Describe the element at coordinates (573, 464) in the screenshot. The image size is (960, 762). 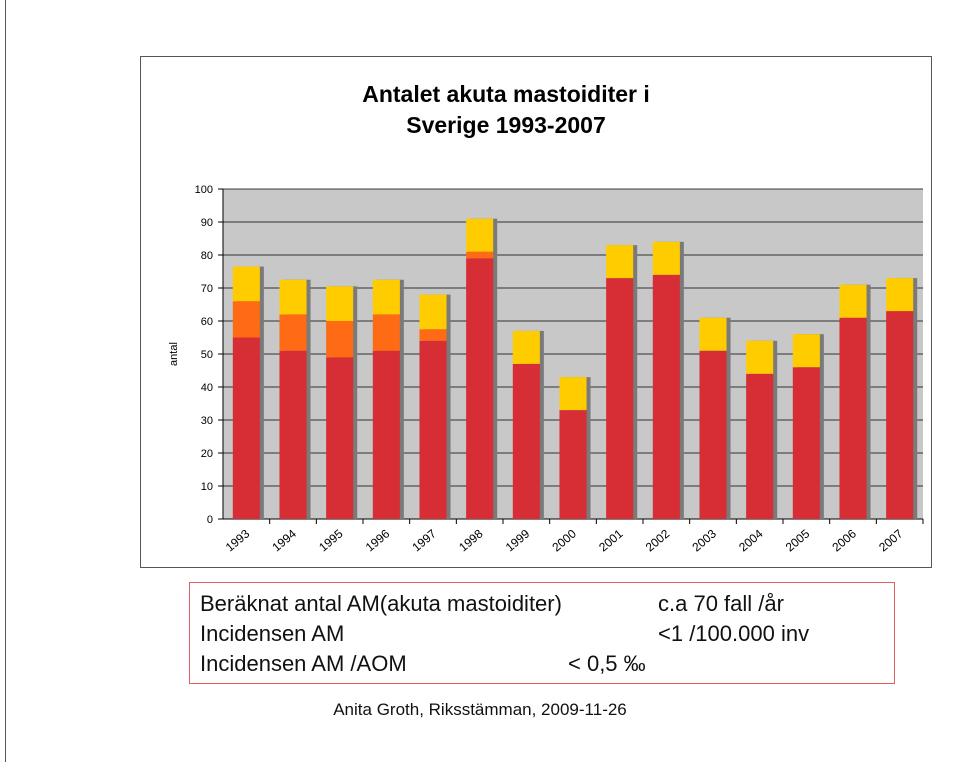
I see `bar-segment-2000-s1` at that location.